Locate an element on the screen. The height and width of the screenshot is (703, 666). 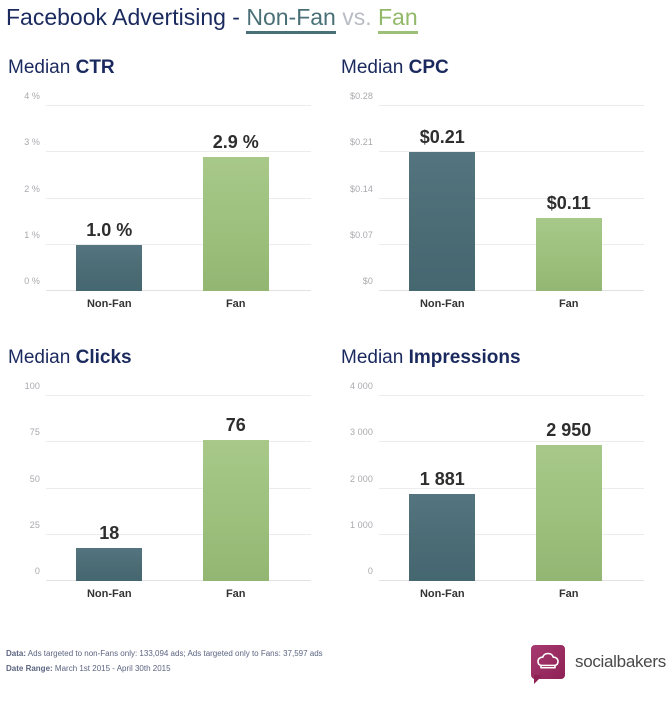
gridline: $0 is located at coordinates (503, 283).